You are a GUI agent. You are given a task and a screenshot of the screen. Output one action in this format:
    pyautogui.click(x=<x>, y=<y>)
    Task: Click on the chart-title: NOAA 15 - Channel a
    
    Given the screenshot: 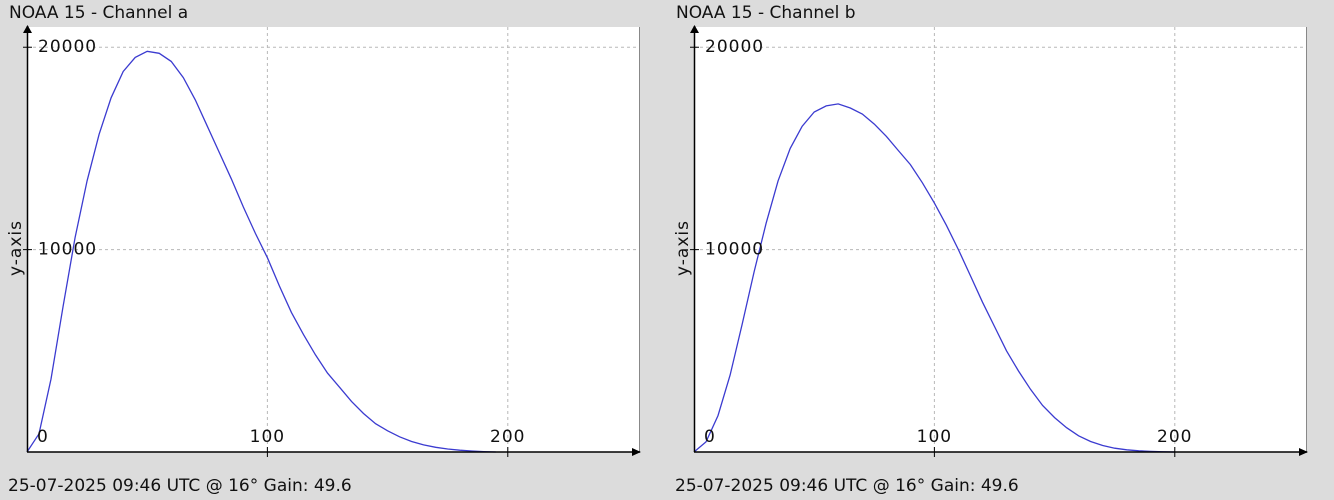 What is the action you would take?
    pyautogui.click(x=99, y=13)
    